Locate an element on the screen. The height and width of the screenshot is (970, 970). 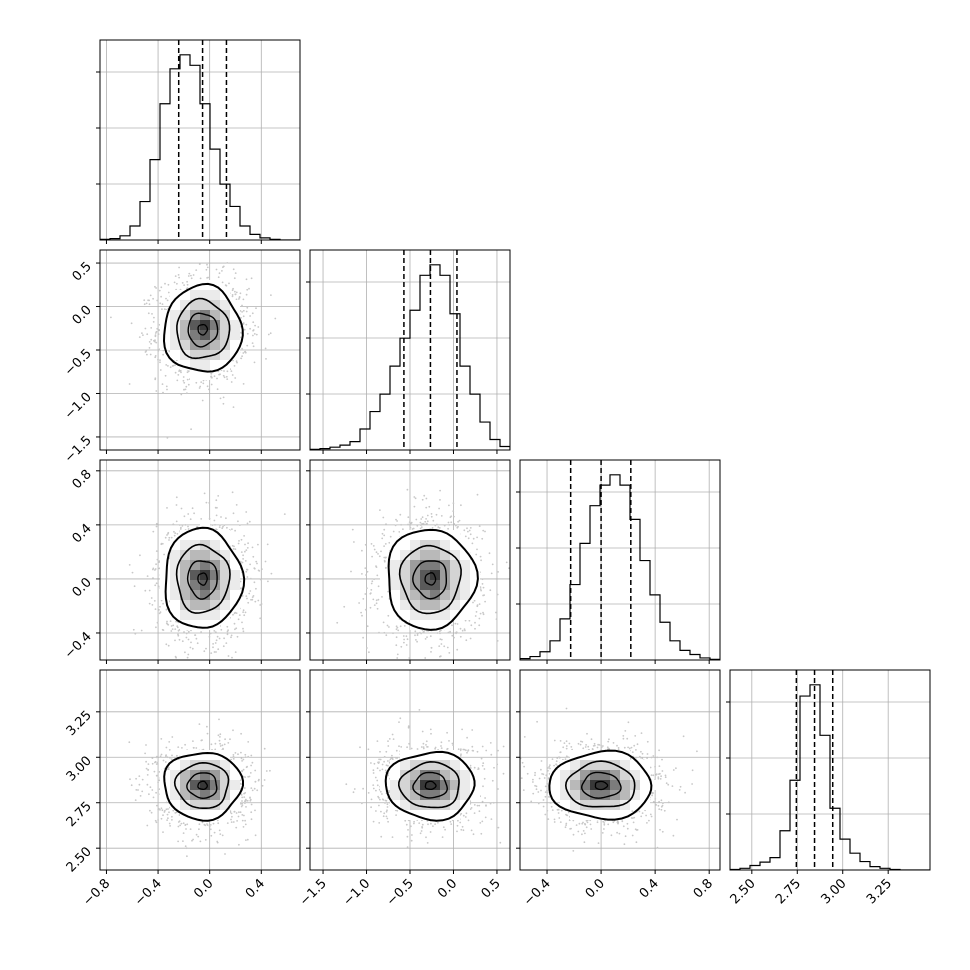
contour-line is located at coordinates (202, 580).